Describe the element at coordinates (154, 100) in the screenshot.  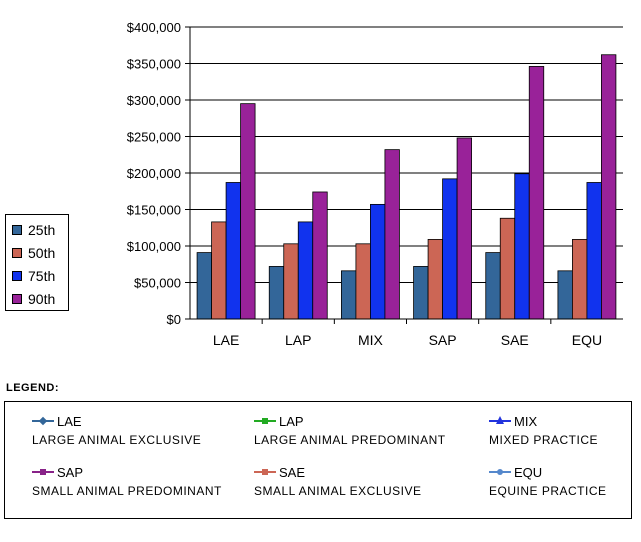
I see `y-tick-label: $300,000` at that location.